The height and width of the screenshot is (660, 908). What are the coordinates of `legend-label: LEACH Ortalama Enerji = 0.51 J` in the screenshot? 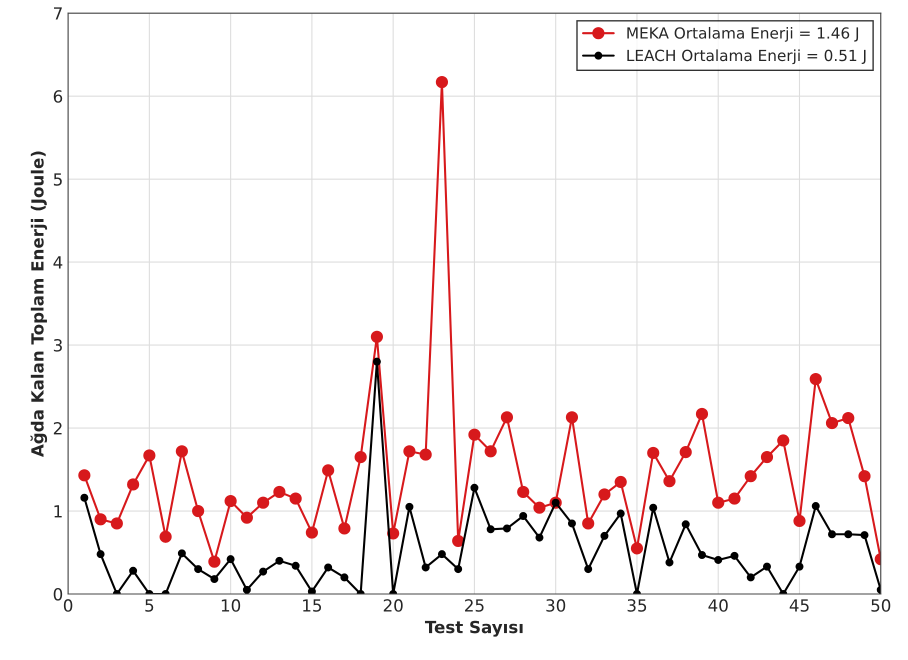 It's located at (746, 56).